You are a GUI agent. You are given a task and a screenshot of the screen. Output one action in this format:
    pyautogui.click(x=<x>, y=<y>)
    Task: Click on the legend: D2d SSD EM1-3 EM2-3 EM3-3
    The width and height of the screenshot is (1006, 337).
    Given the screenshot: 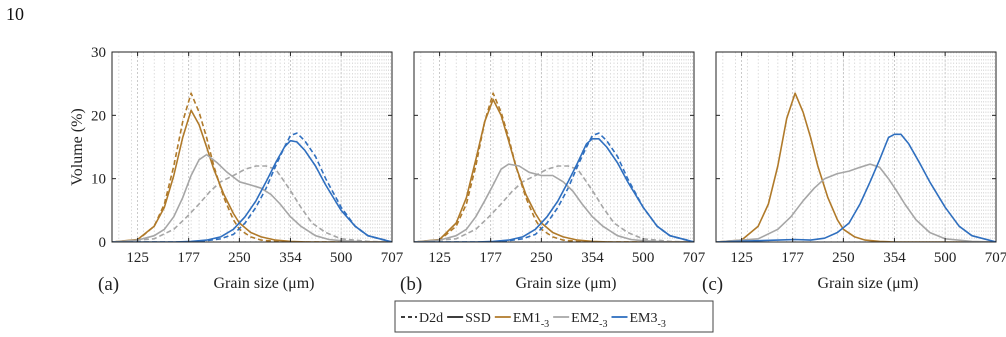 What is the action you would take?
    pyautogui.click(x=554, y=316)
    